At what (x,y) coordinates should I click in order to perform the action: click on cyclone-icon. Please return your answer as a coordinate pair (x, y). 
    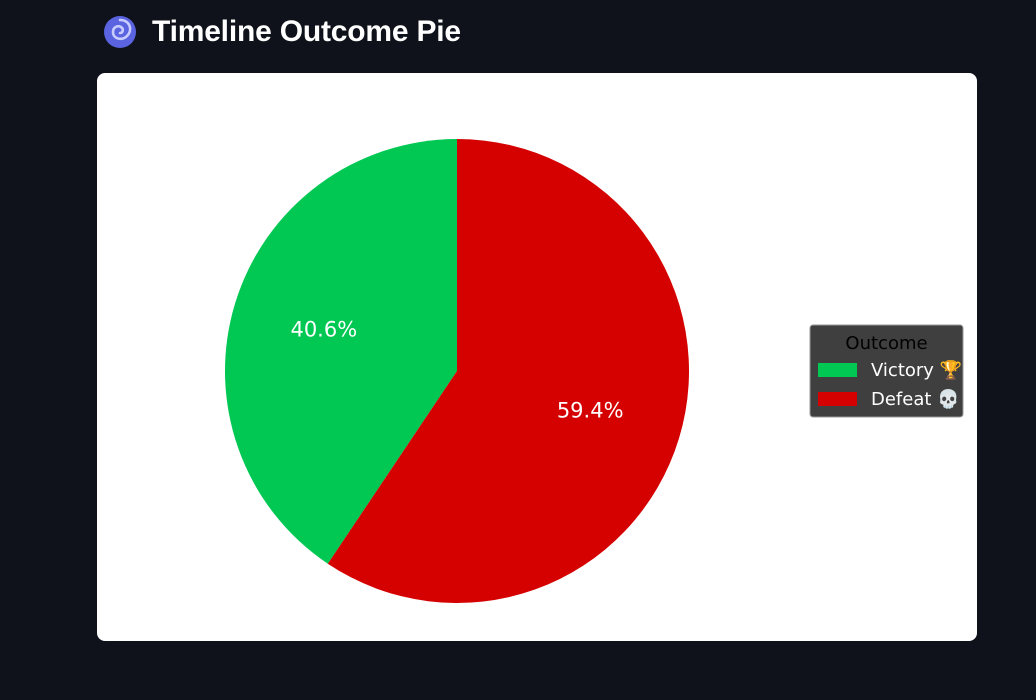
    Looking at the image, I should click on (120, 32).